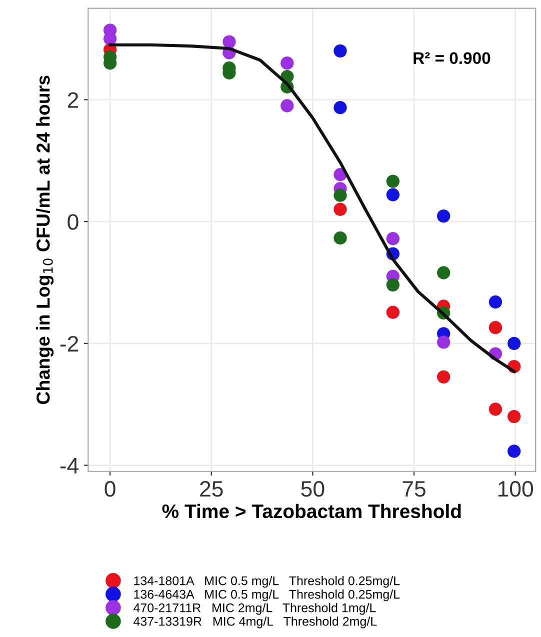 The width and height of the screenshot is (541, 637). I want to click on y-tick-label: -2, so click(69, 344).